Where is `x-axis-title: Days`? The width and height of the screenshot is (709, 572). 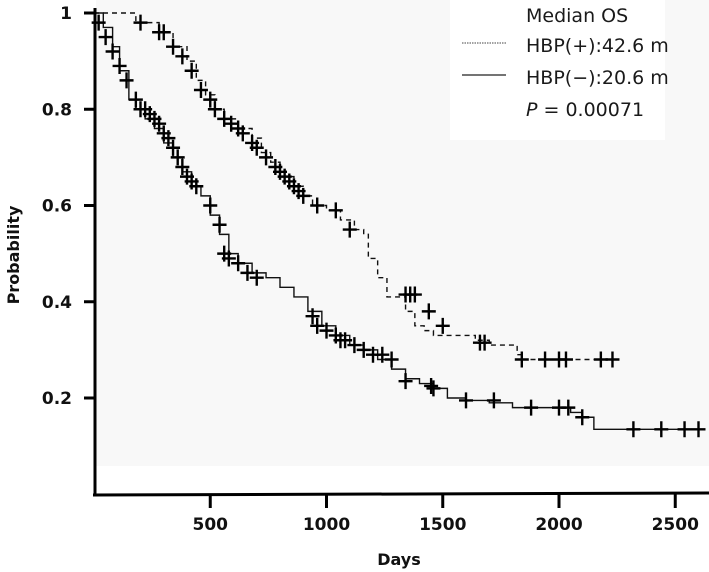
x-axis-title: Days is located at coordinates (399, 559).